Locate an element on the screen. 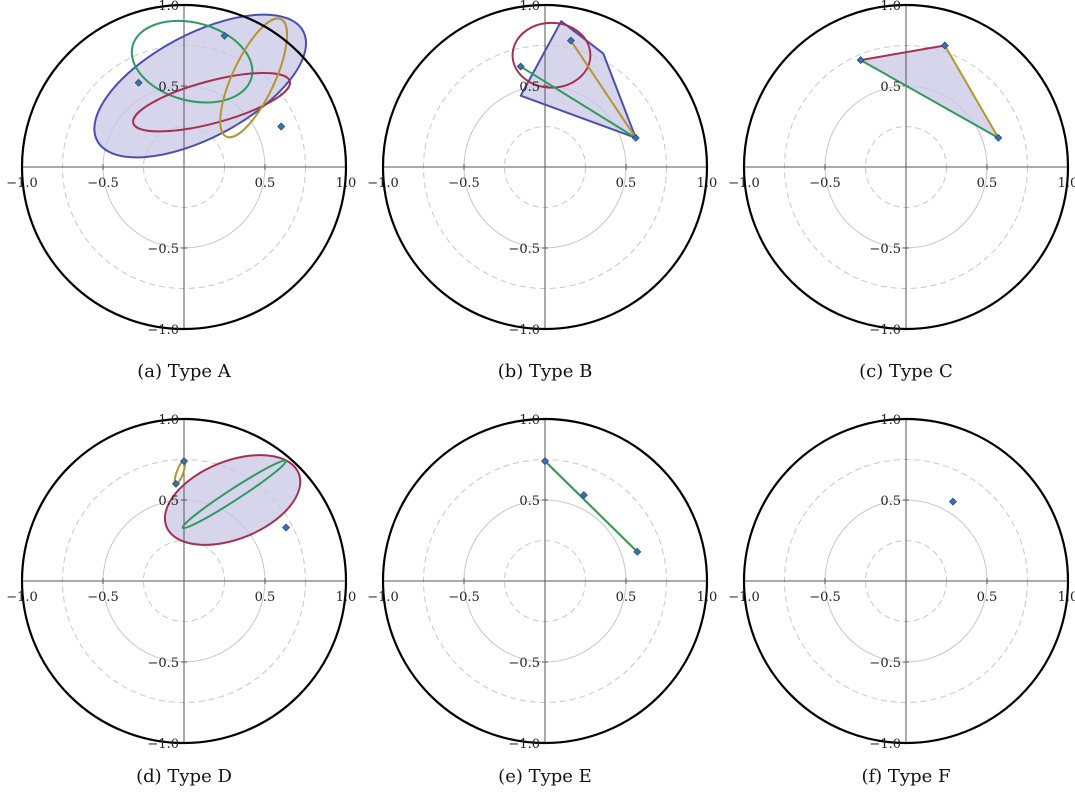  panel-caption: (a) Type A is located at coordinates (184, 371).